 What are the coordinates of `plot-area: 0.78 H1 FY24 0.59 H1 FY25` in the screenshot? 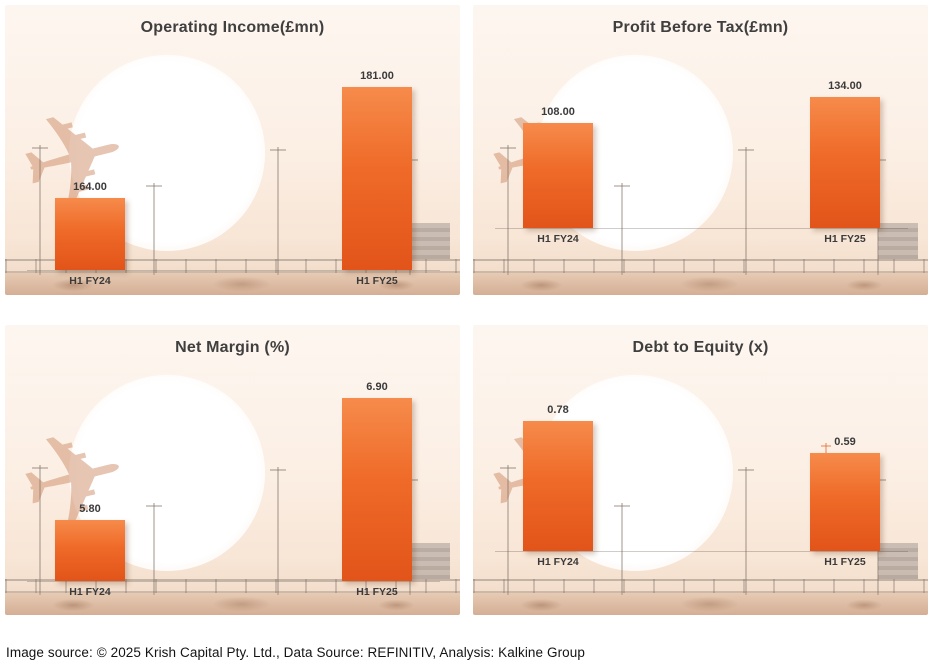 It's located at (701, 486).